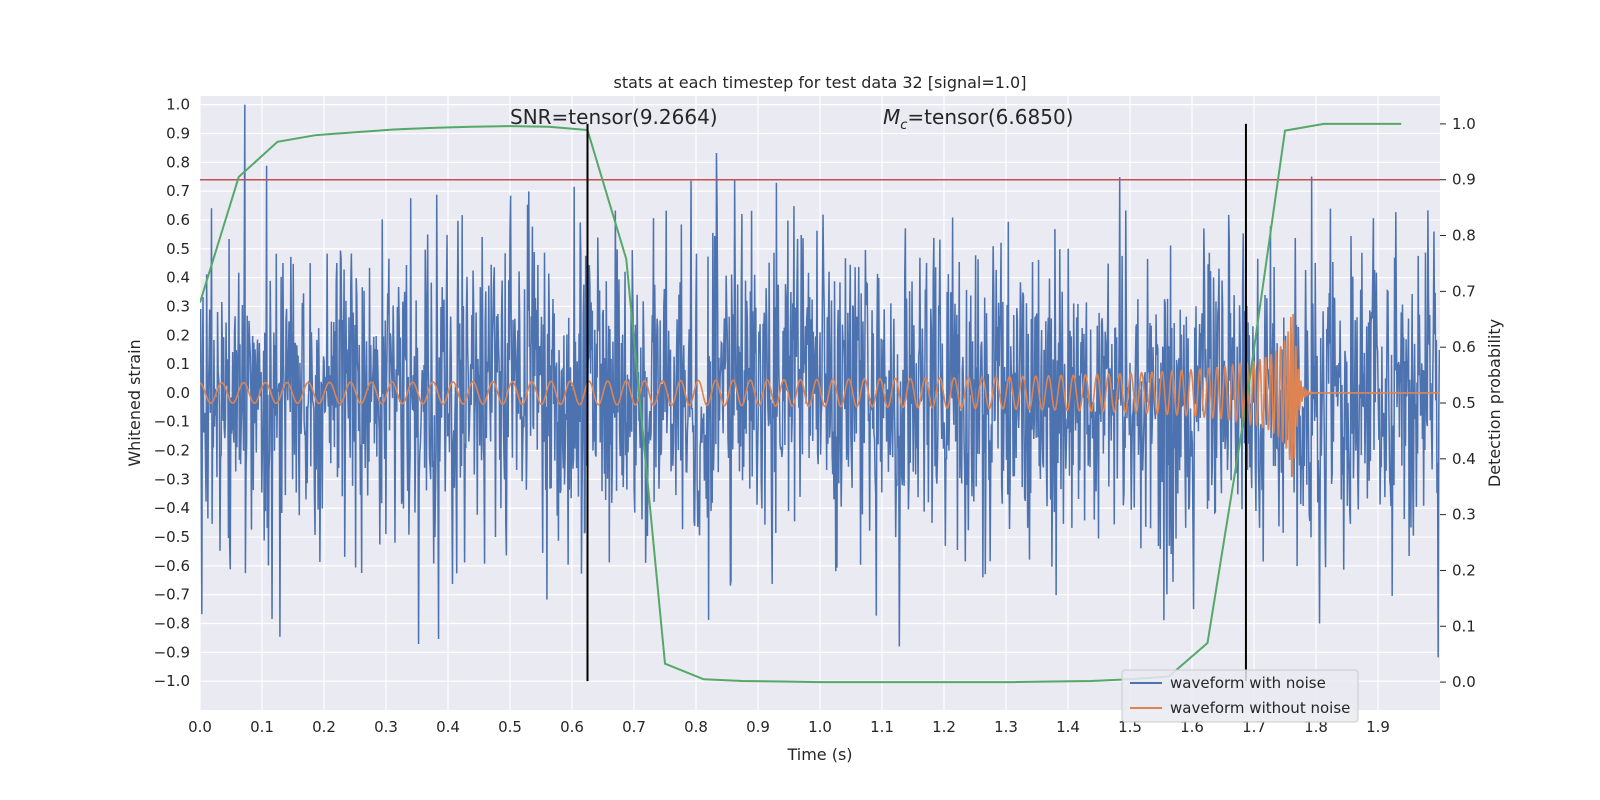  What do you see at coordinates (1068, 727) in the screenshot?
I see `x-tick-label: 1.4` at bounding box center [1068, 727].